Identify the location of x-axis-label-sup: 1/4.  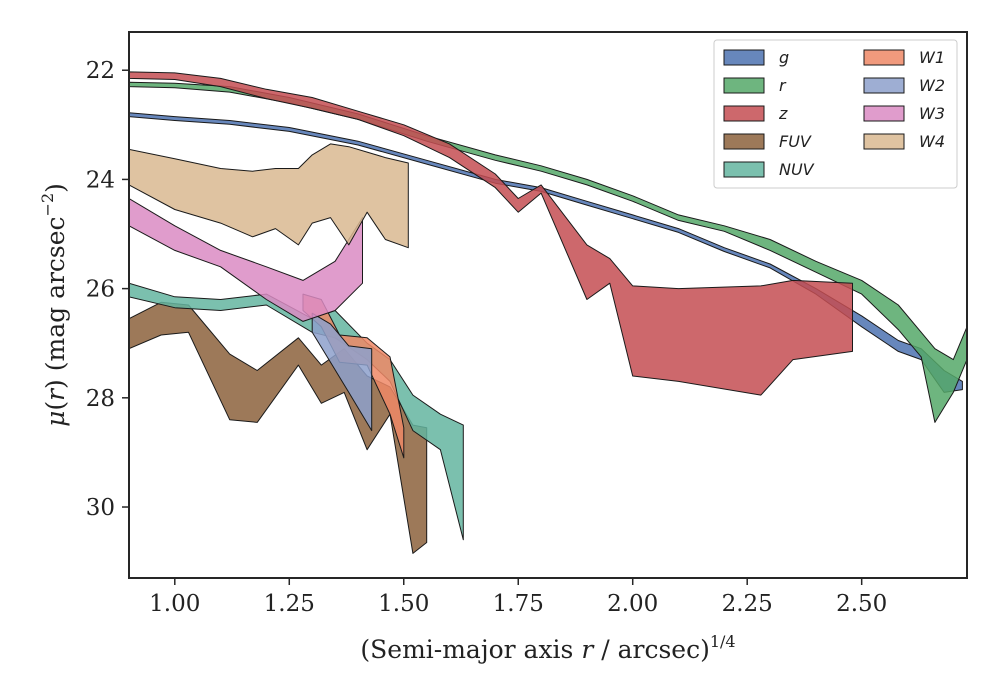
(723, 641).